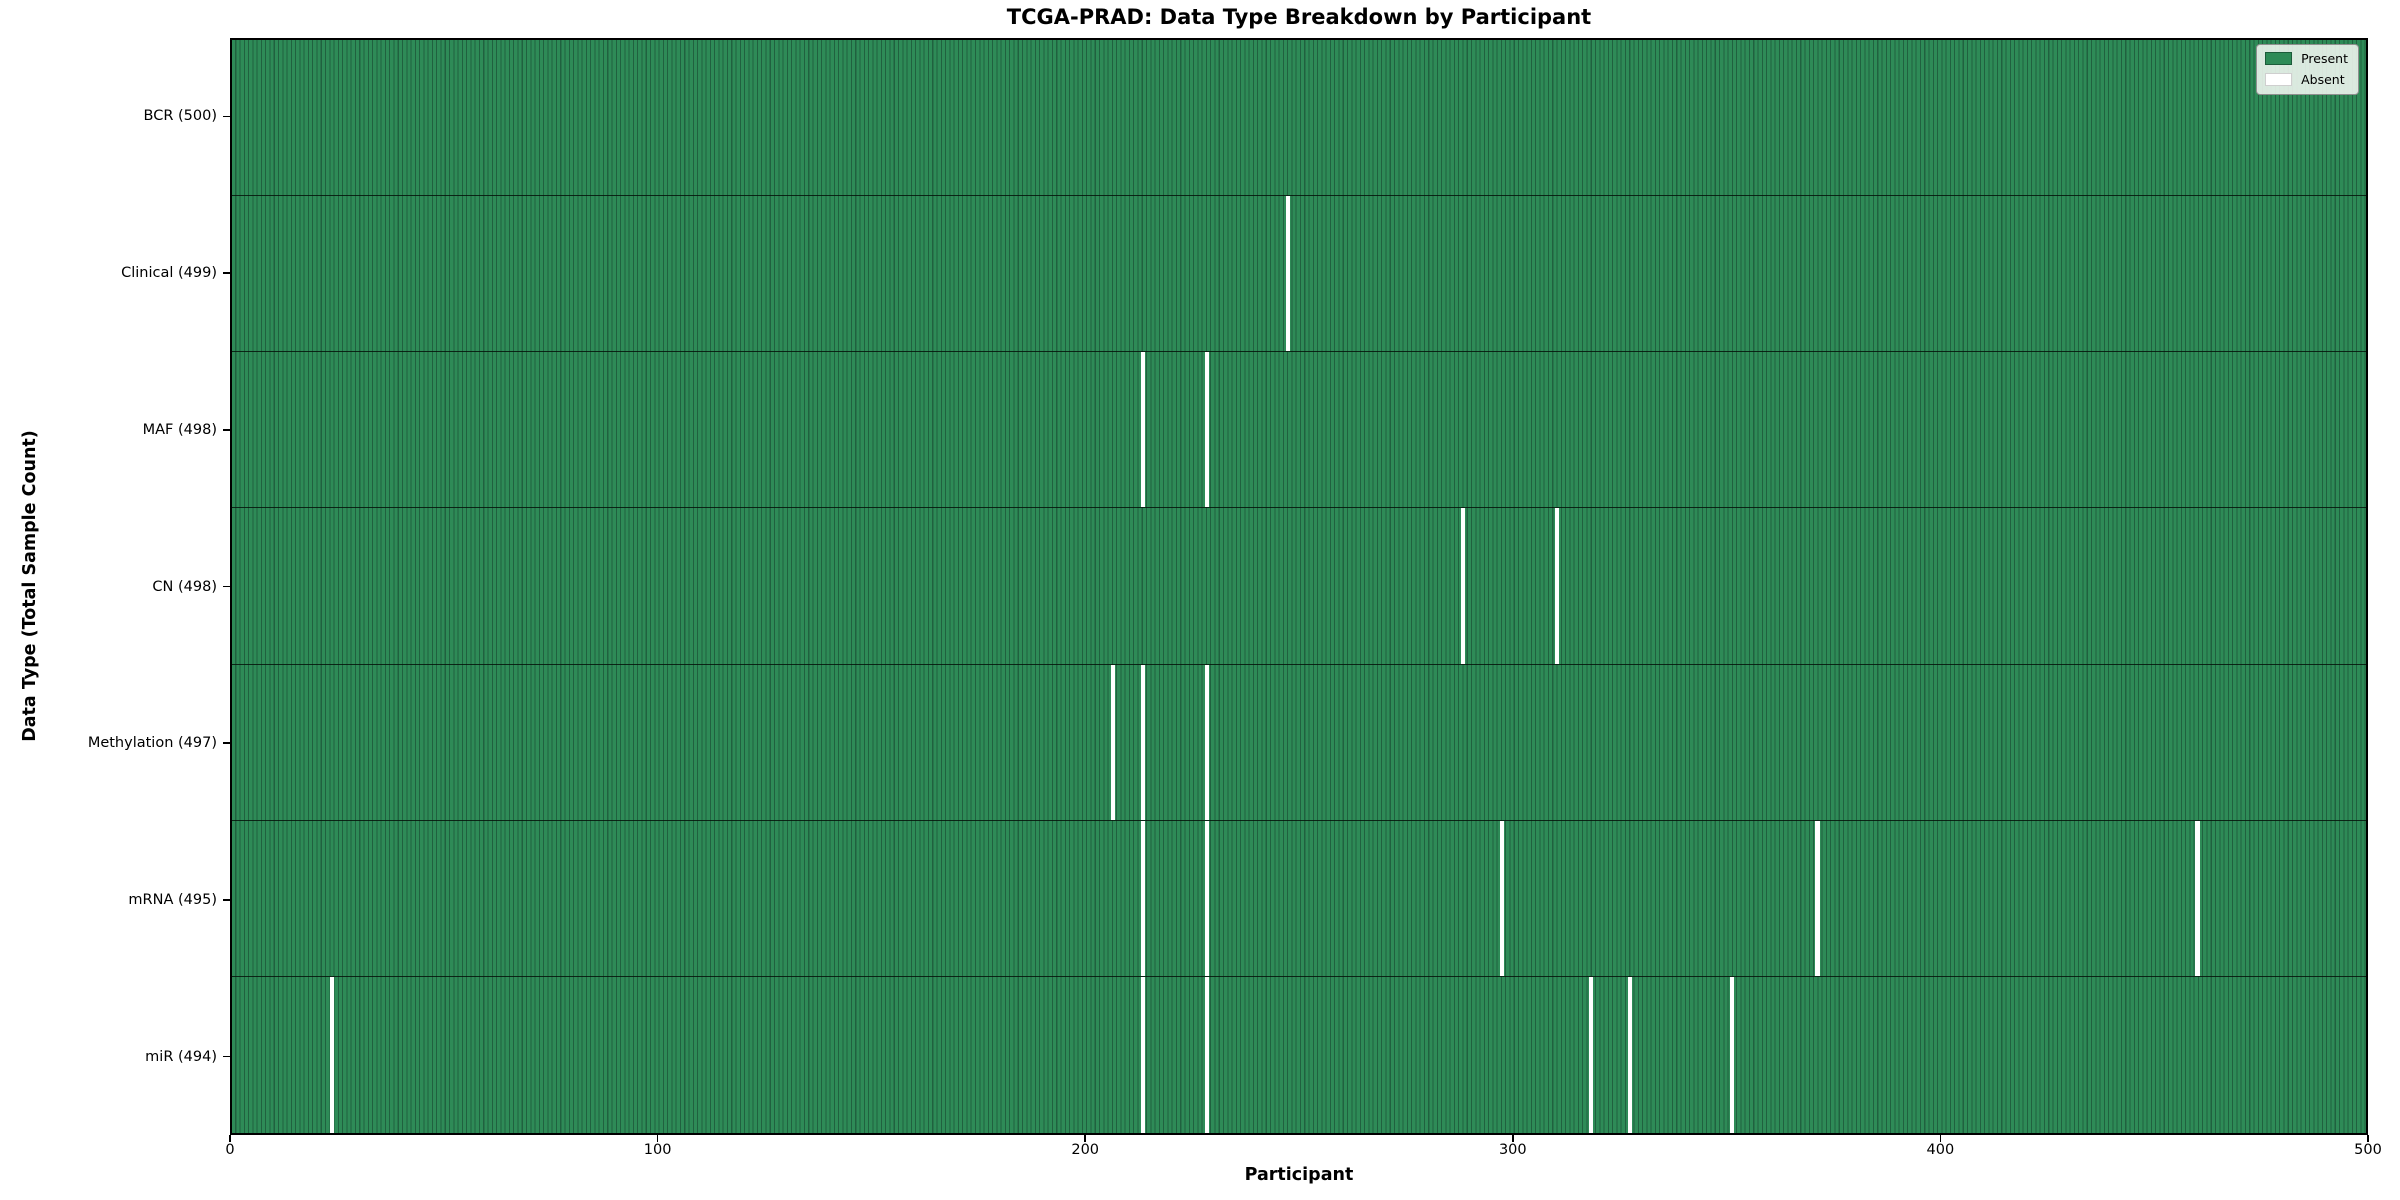  I want to click on present-swatch, so click(2279, 58).